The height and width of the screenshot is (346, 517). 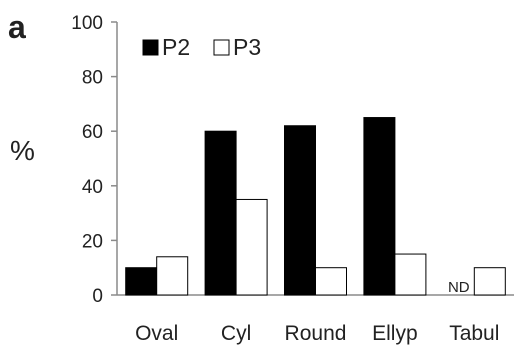 What do you see at coordinates (92, 241) in the screenshot?
I see `y-tick-label: 20` at bounding box center [92, 241].